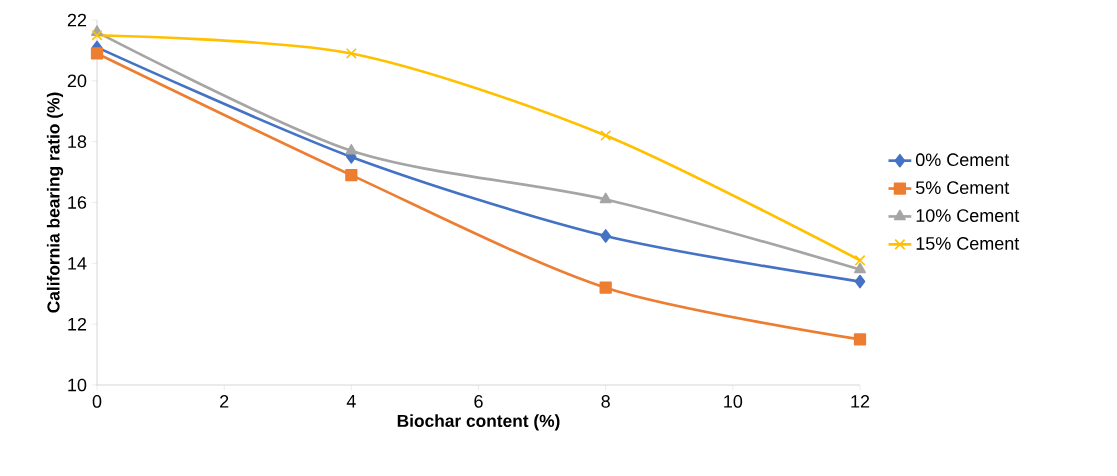 This screenshot has width=1117, height=476. What do you see at coordinates (77, 142) in the screenshot?
I see `y-tick-label: 18` at bounding box center [77, 142].